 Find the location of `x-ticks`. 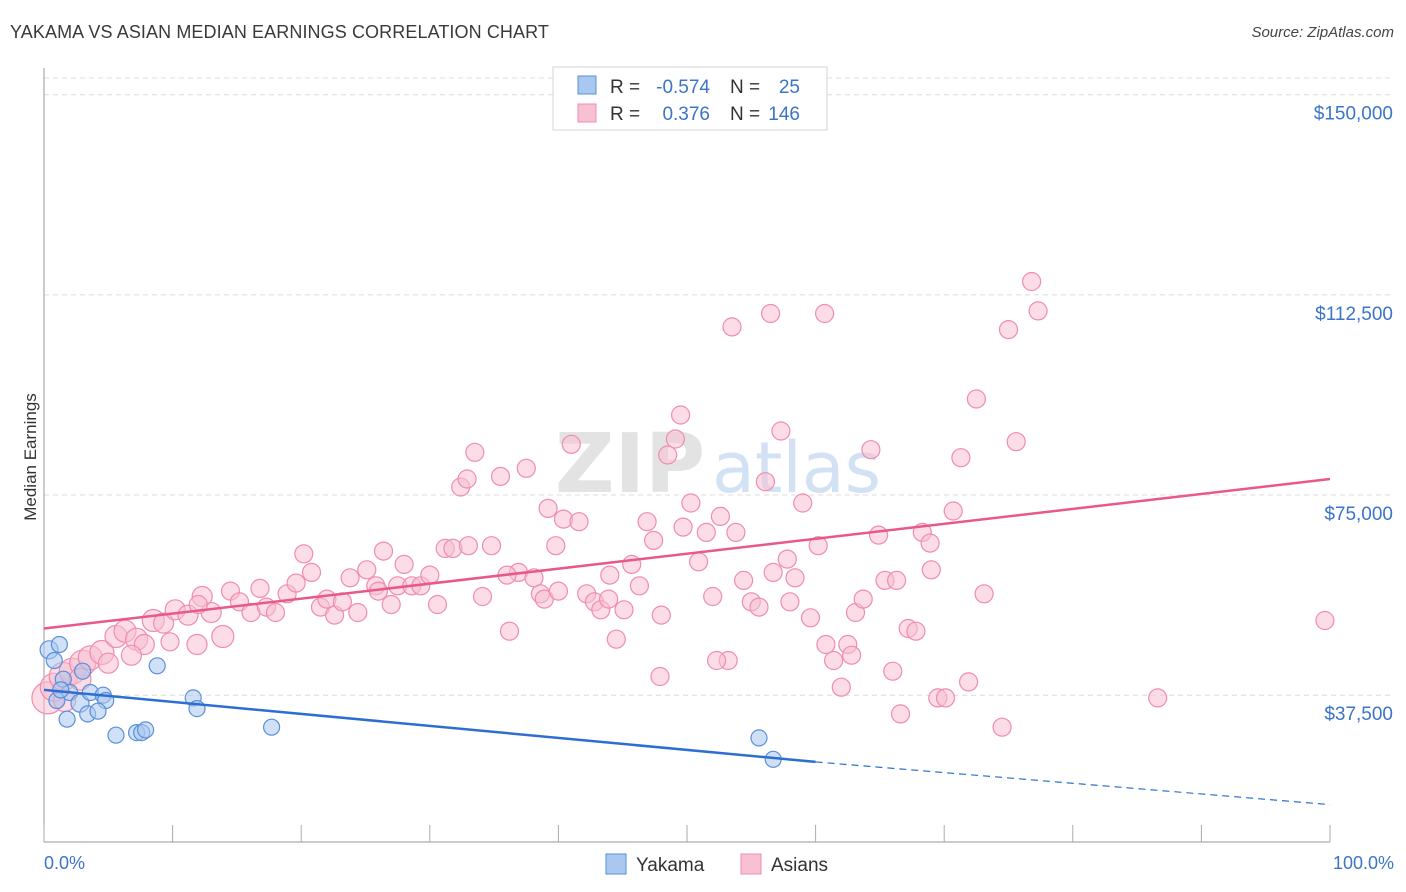

x-ticks is located at coordinates (687, 833).